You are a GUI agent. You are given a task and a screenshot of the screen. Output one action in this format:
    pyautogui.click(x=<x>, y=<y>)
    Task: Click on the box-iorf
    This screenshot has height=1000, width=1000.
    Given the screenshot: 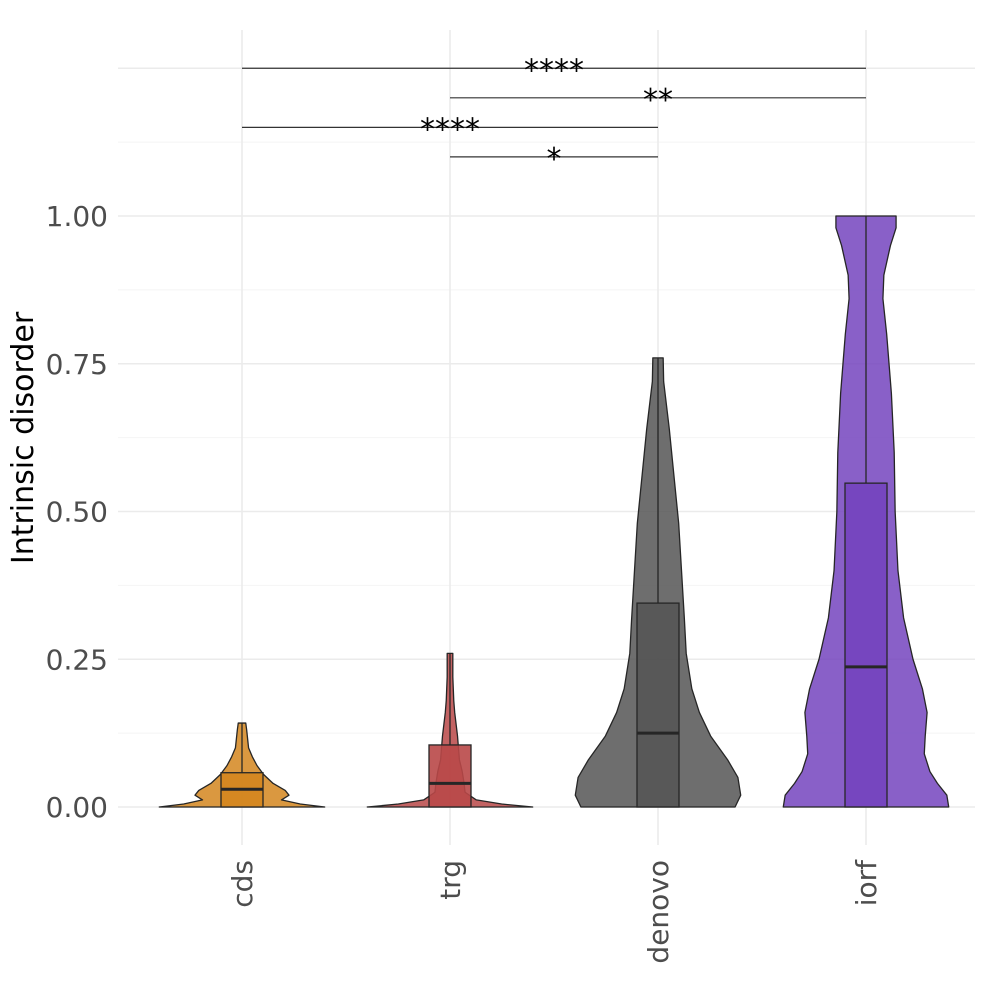 What is the action you would take?
    pyautogui.click(x=866, y=645)
    